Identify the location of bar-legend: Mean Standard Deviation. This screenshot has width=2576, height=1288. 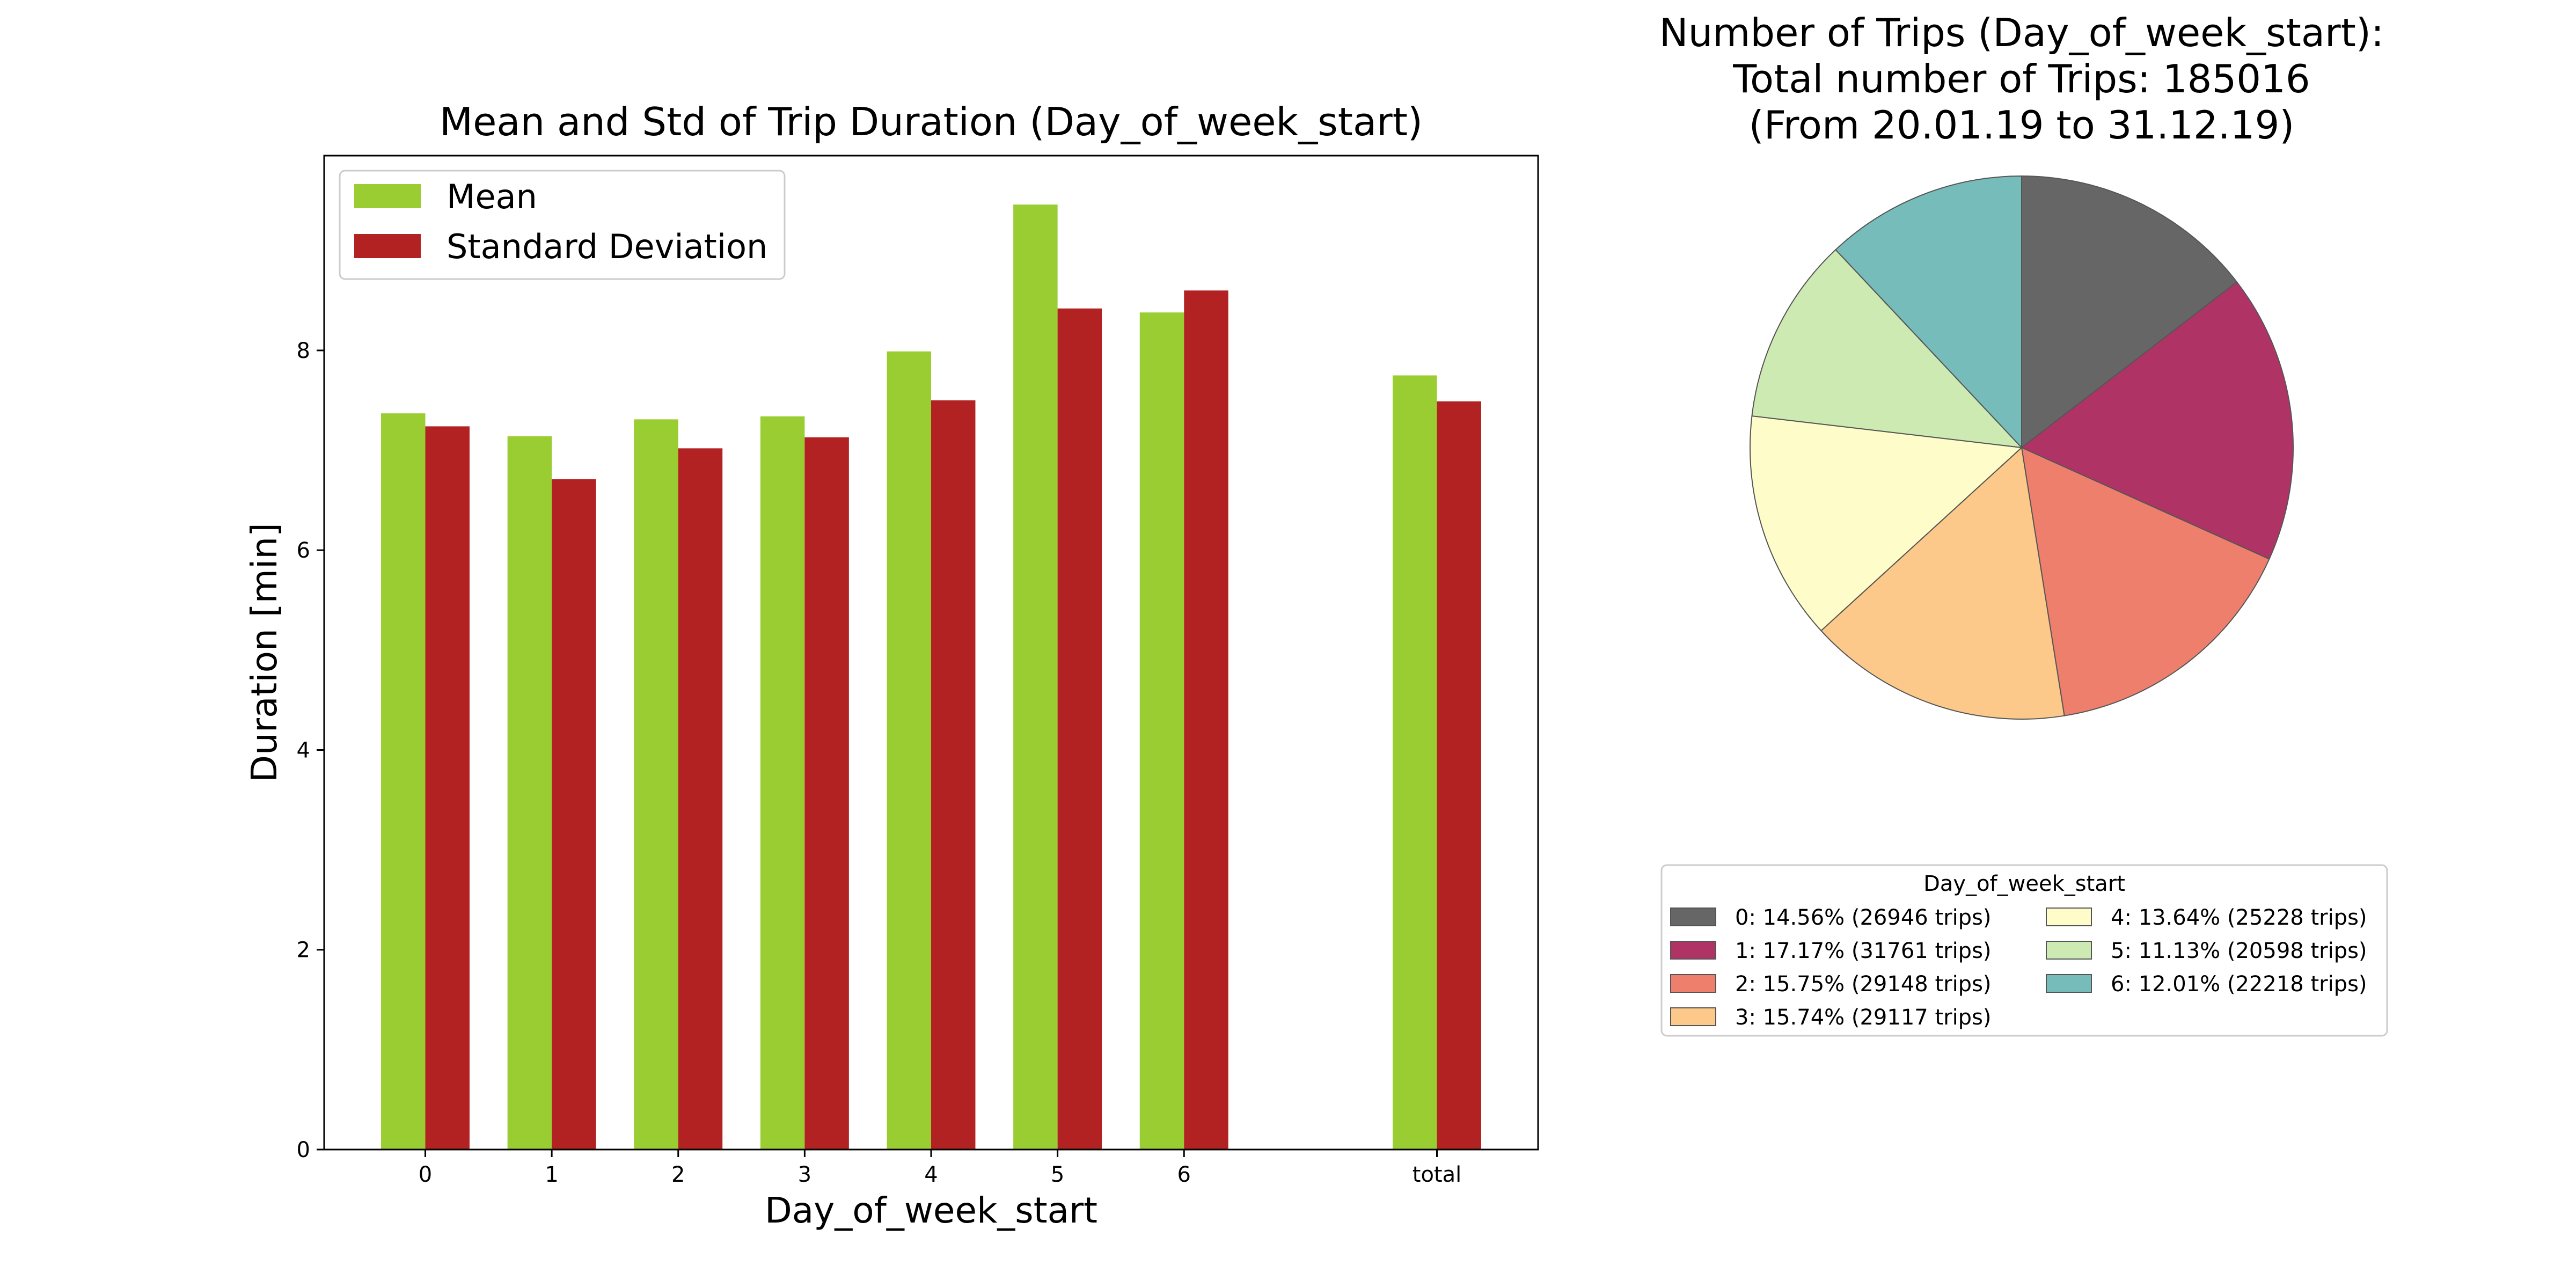
(562, 225).